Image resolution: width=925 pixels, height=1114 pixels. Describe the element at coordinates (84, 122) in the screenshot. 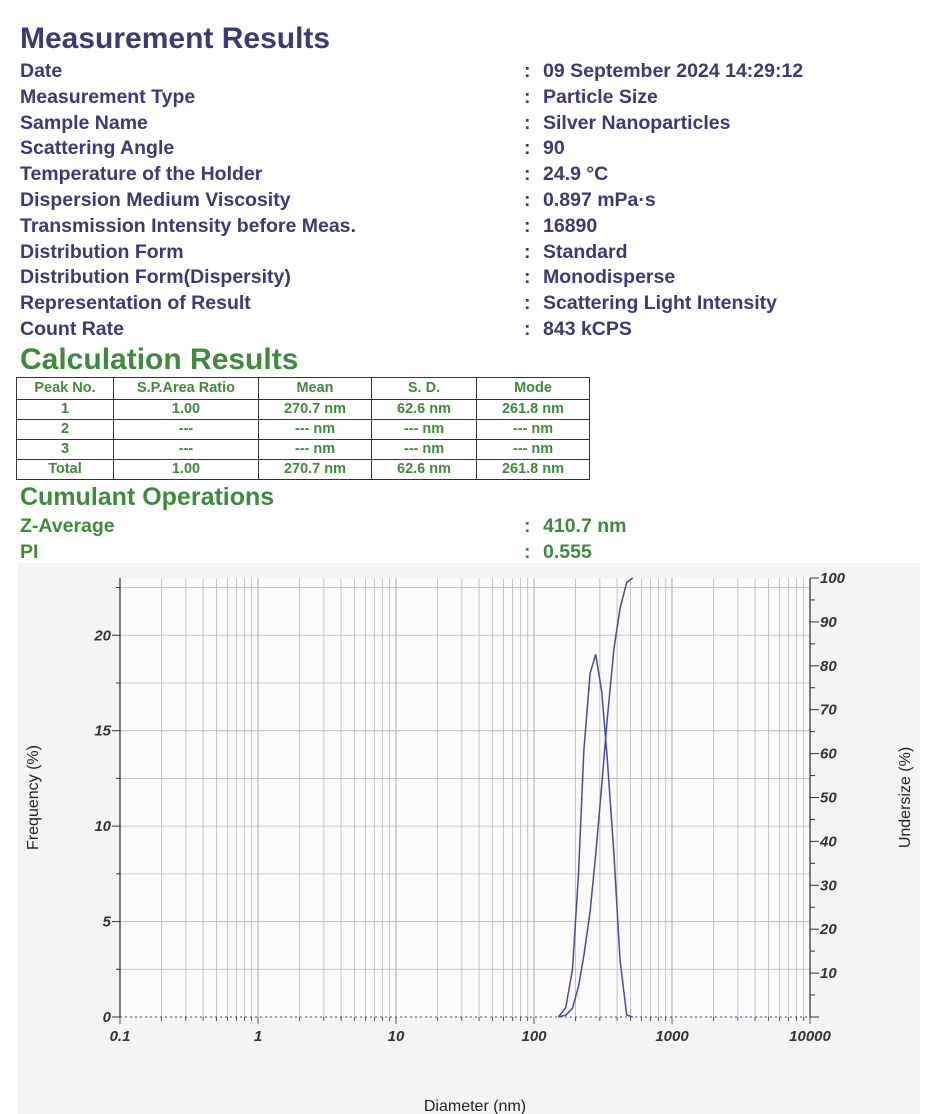

I see `info-label: Sample Name` at that location.